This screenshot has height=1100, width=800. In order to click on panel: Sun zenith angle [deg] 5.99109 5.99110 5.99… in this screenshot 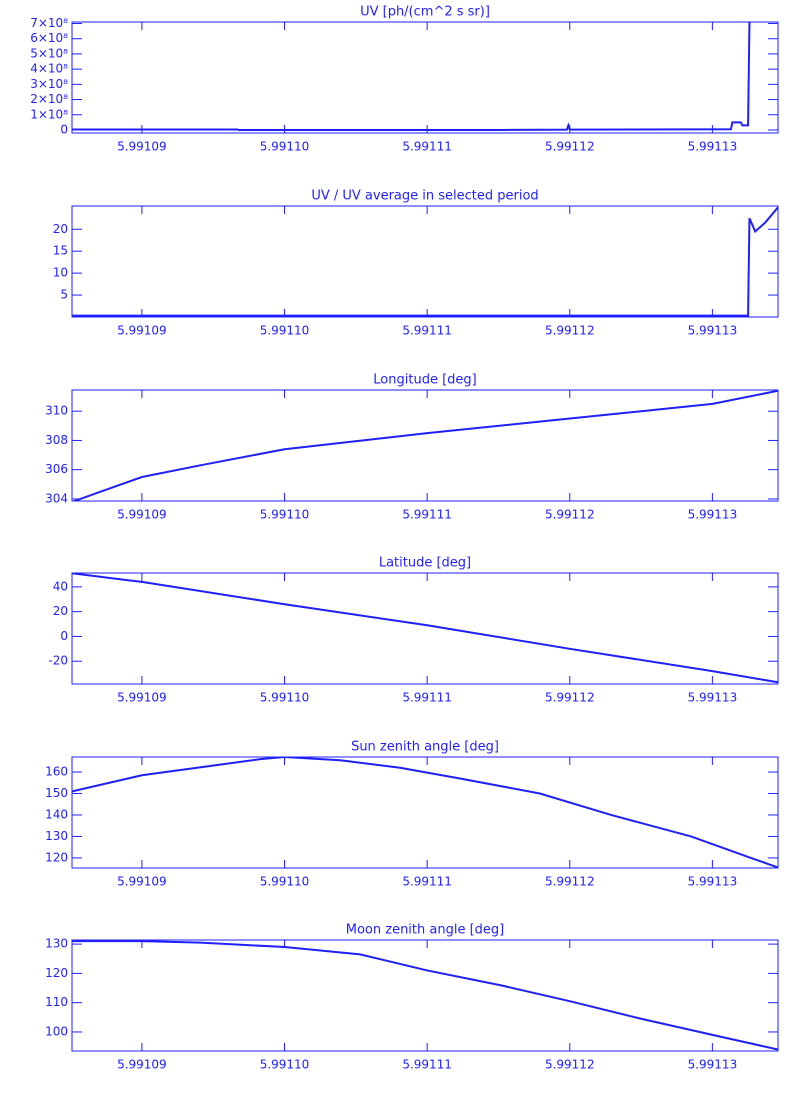, I will do `click(412, 814)`.